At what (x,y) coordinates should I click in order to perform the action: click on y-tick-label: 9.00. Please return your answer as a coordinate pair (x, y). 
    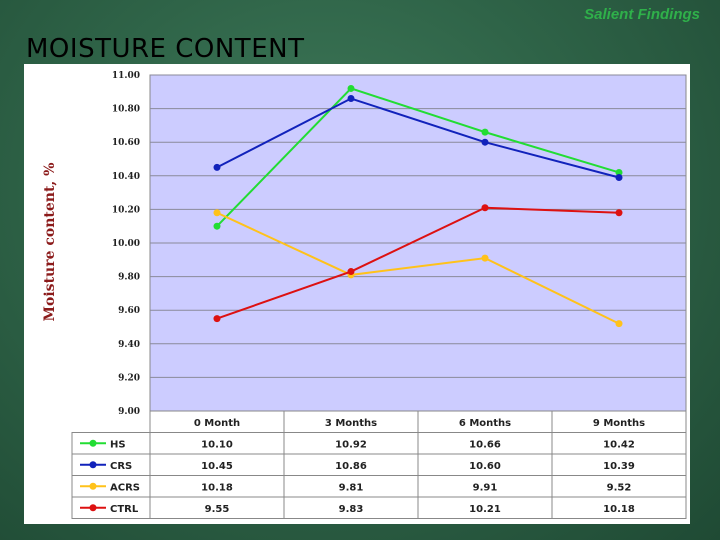
    Looking at the image, I should click on (129, 412).